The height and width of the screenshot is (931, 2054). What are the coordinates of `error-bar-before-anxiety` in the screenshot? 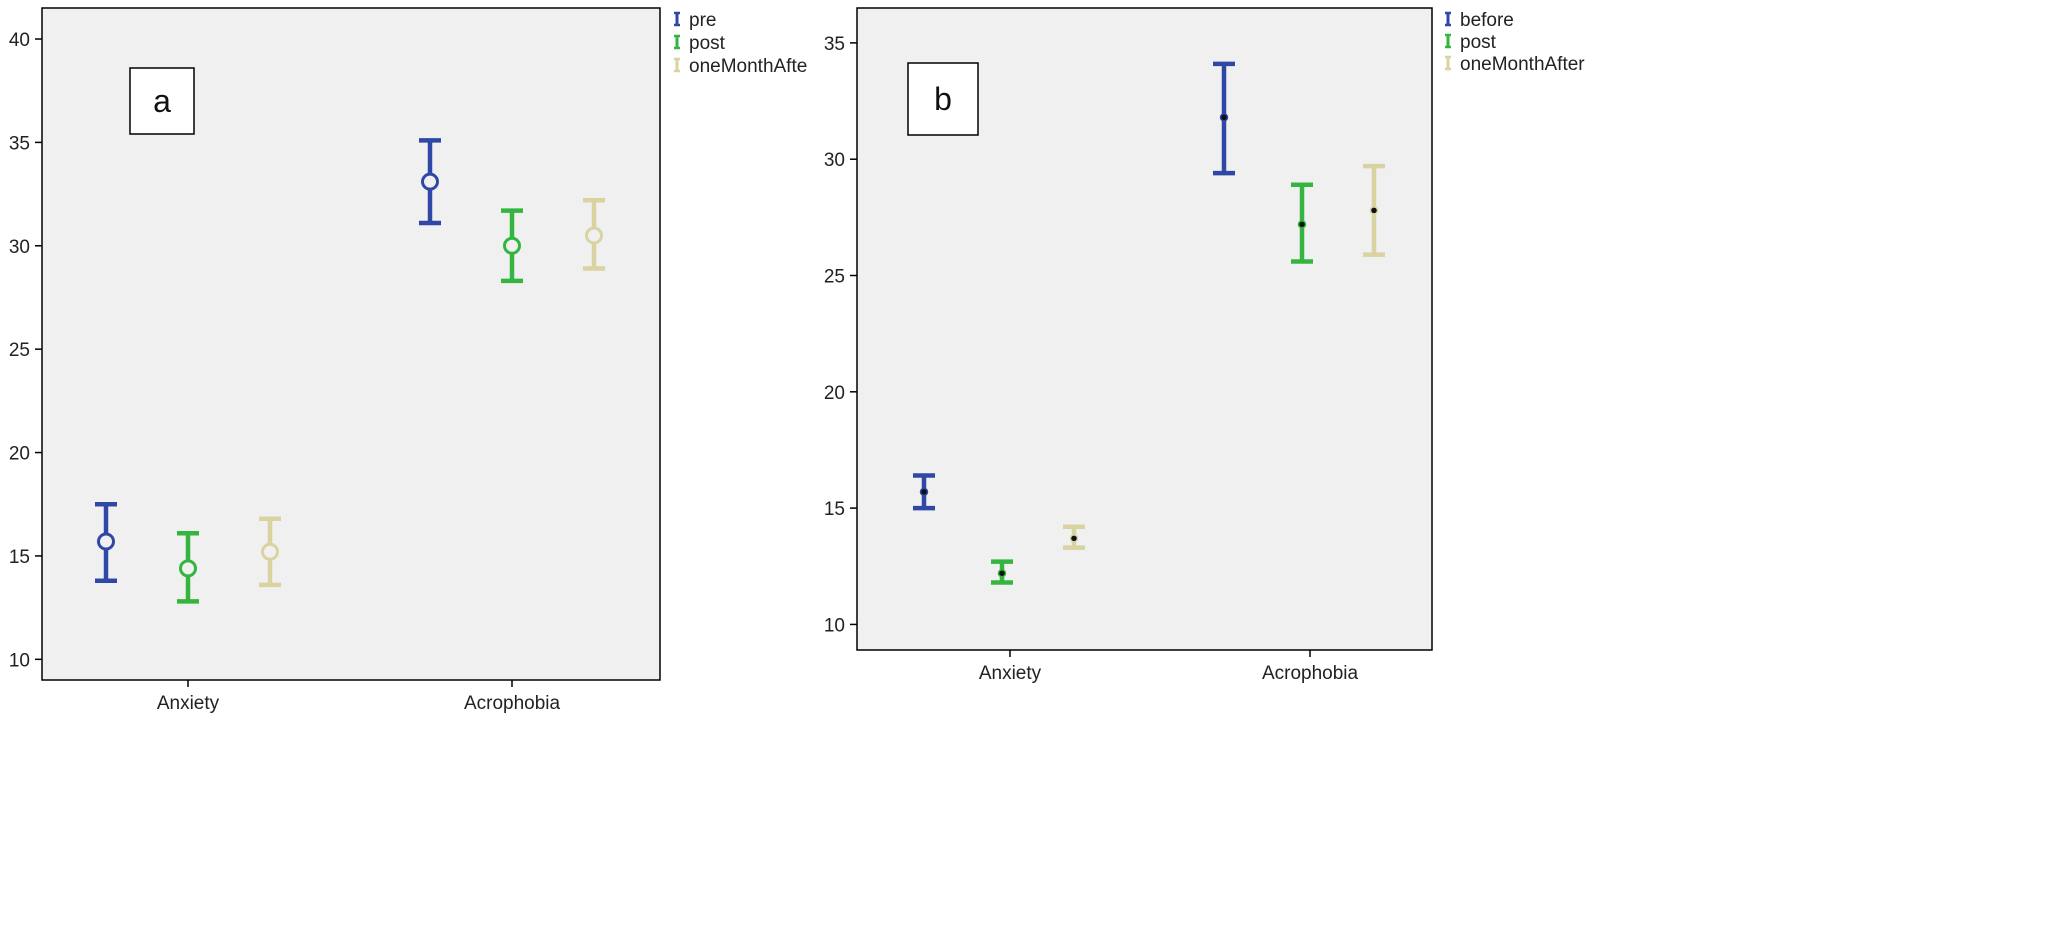 It's located at (924, 492).